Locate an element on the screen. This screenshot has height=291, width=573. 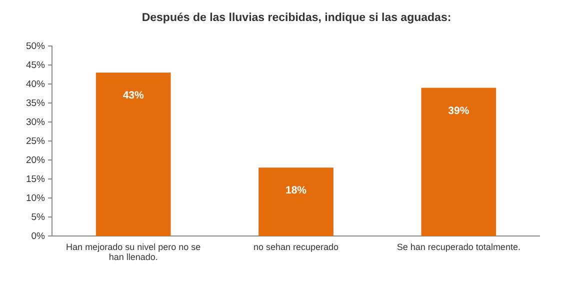
y-tick-label: 0% is located at coordinates (38, 236).